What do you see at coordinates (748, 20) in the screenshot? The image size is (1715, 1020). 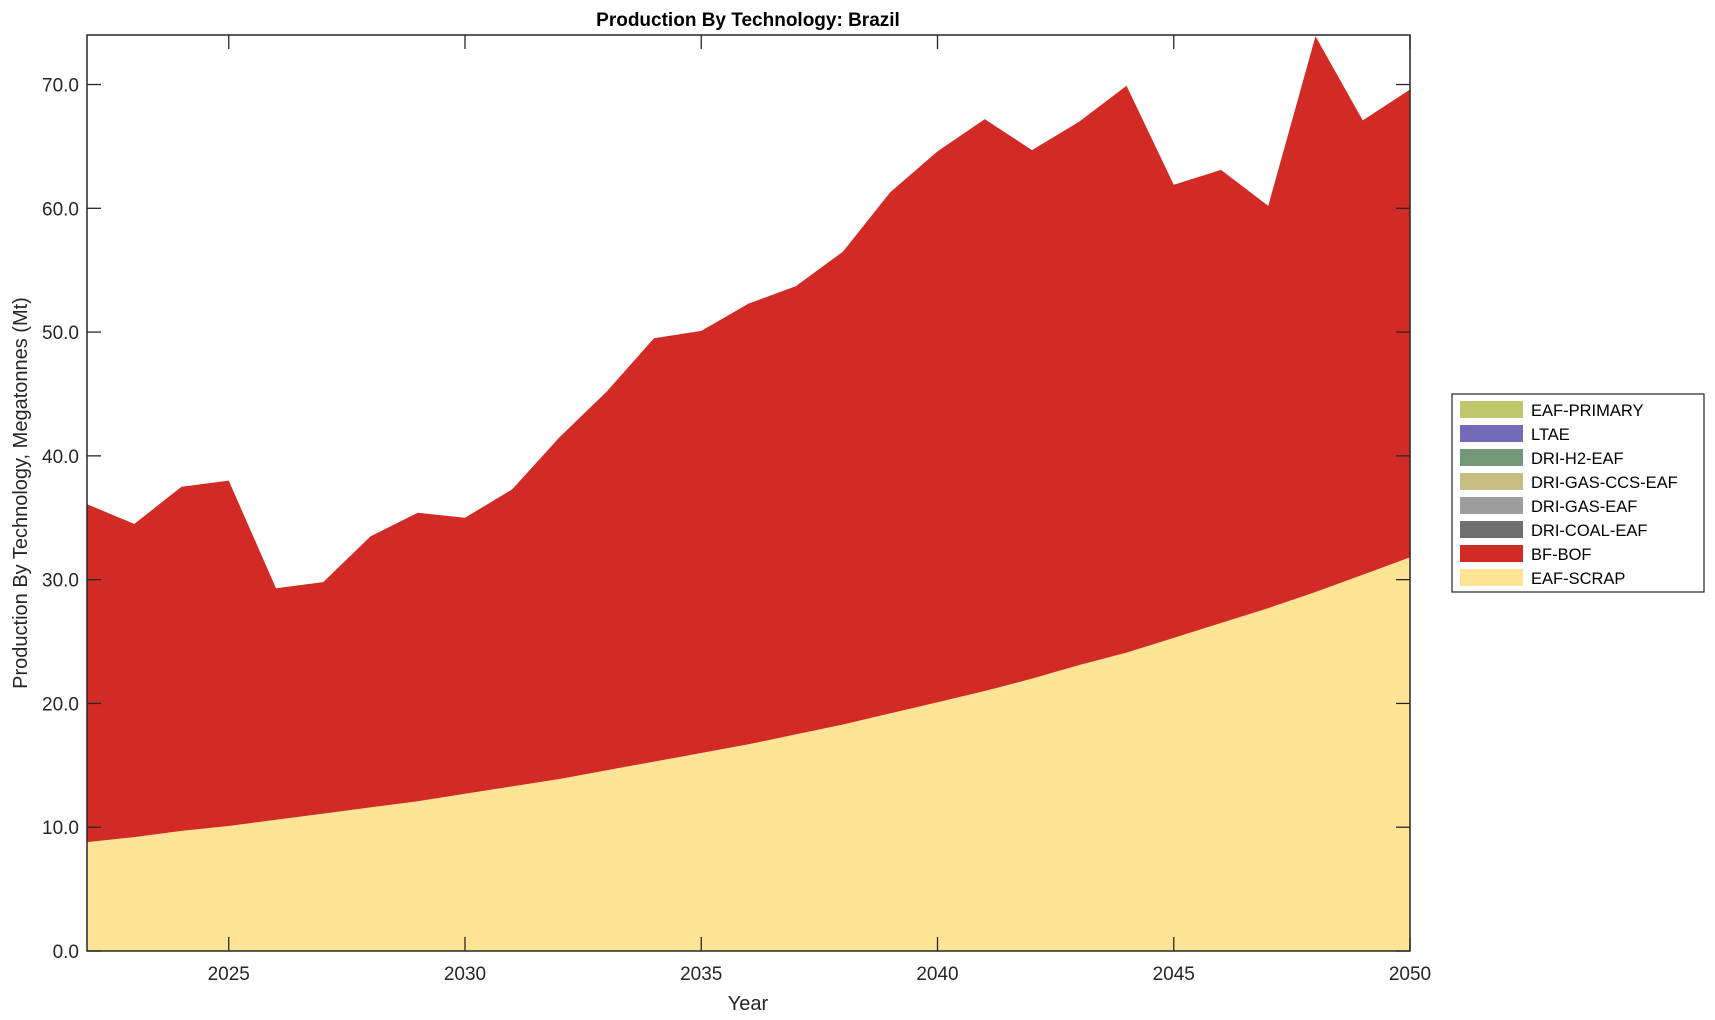 I see `chart-title: Production By Technology: Brazil` at bounding box center [748, 20].